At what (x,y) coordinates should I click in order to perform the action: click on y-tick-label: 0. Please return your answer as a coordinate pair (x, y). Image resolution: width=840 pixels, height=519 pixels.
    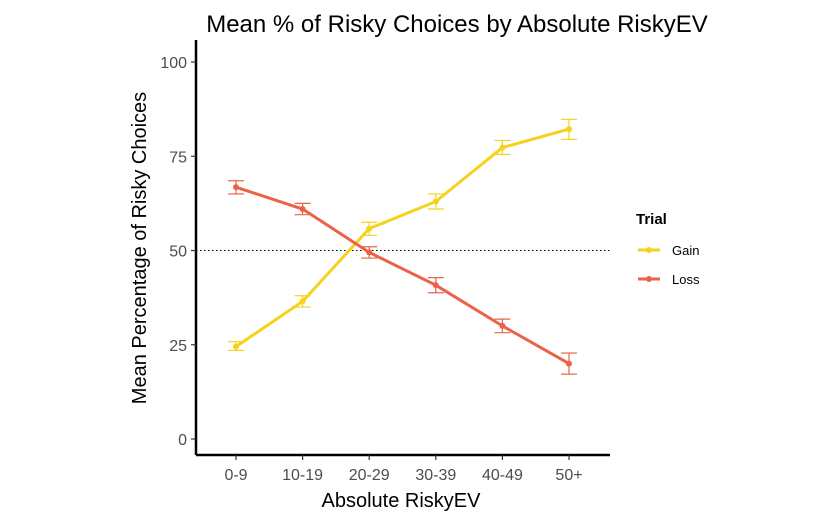
    Looking at the image, I should click on (182, 440).